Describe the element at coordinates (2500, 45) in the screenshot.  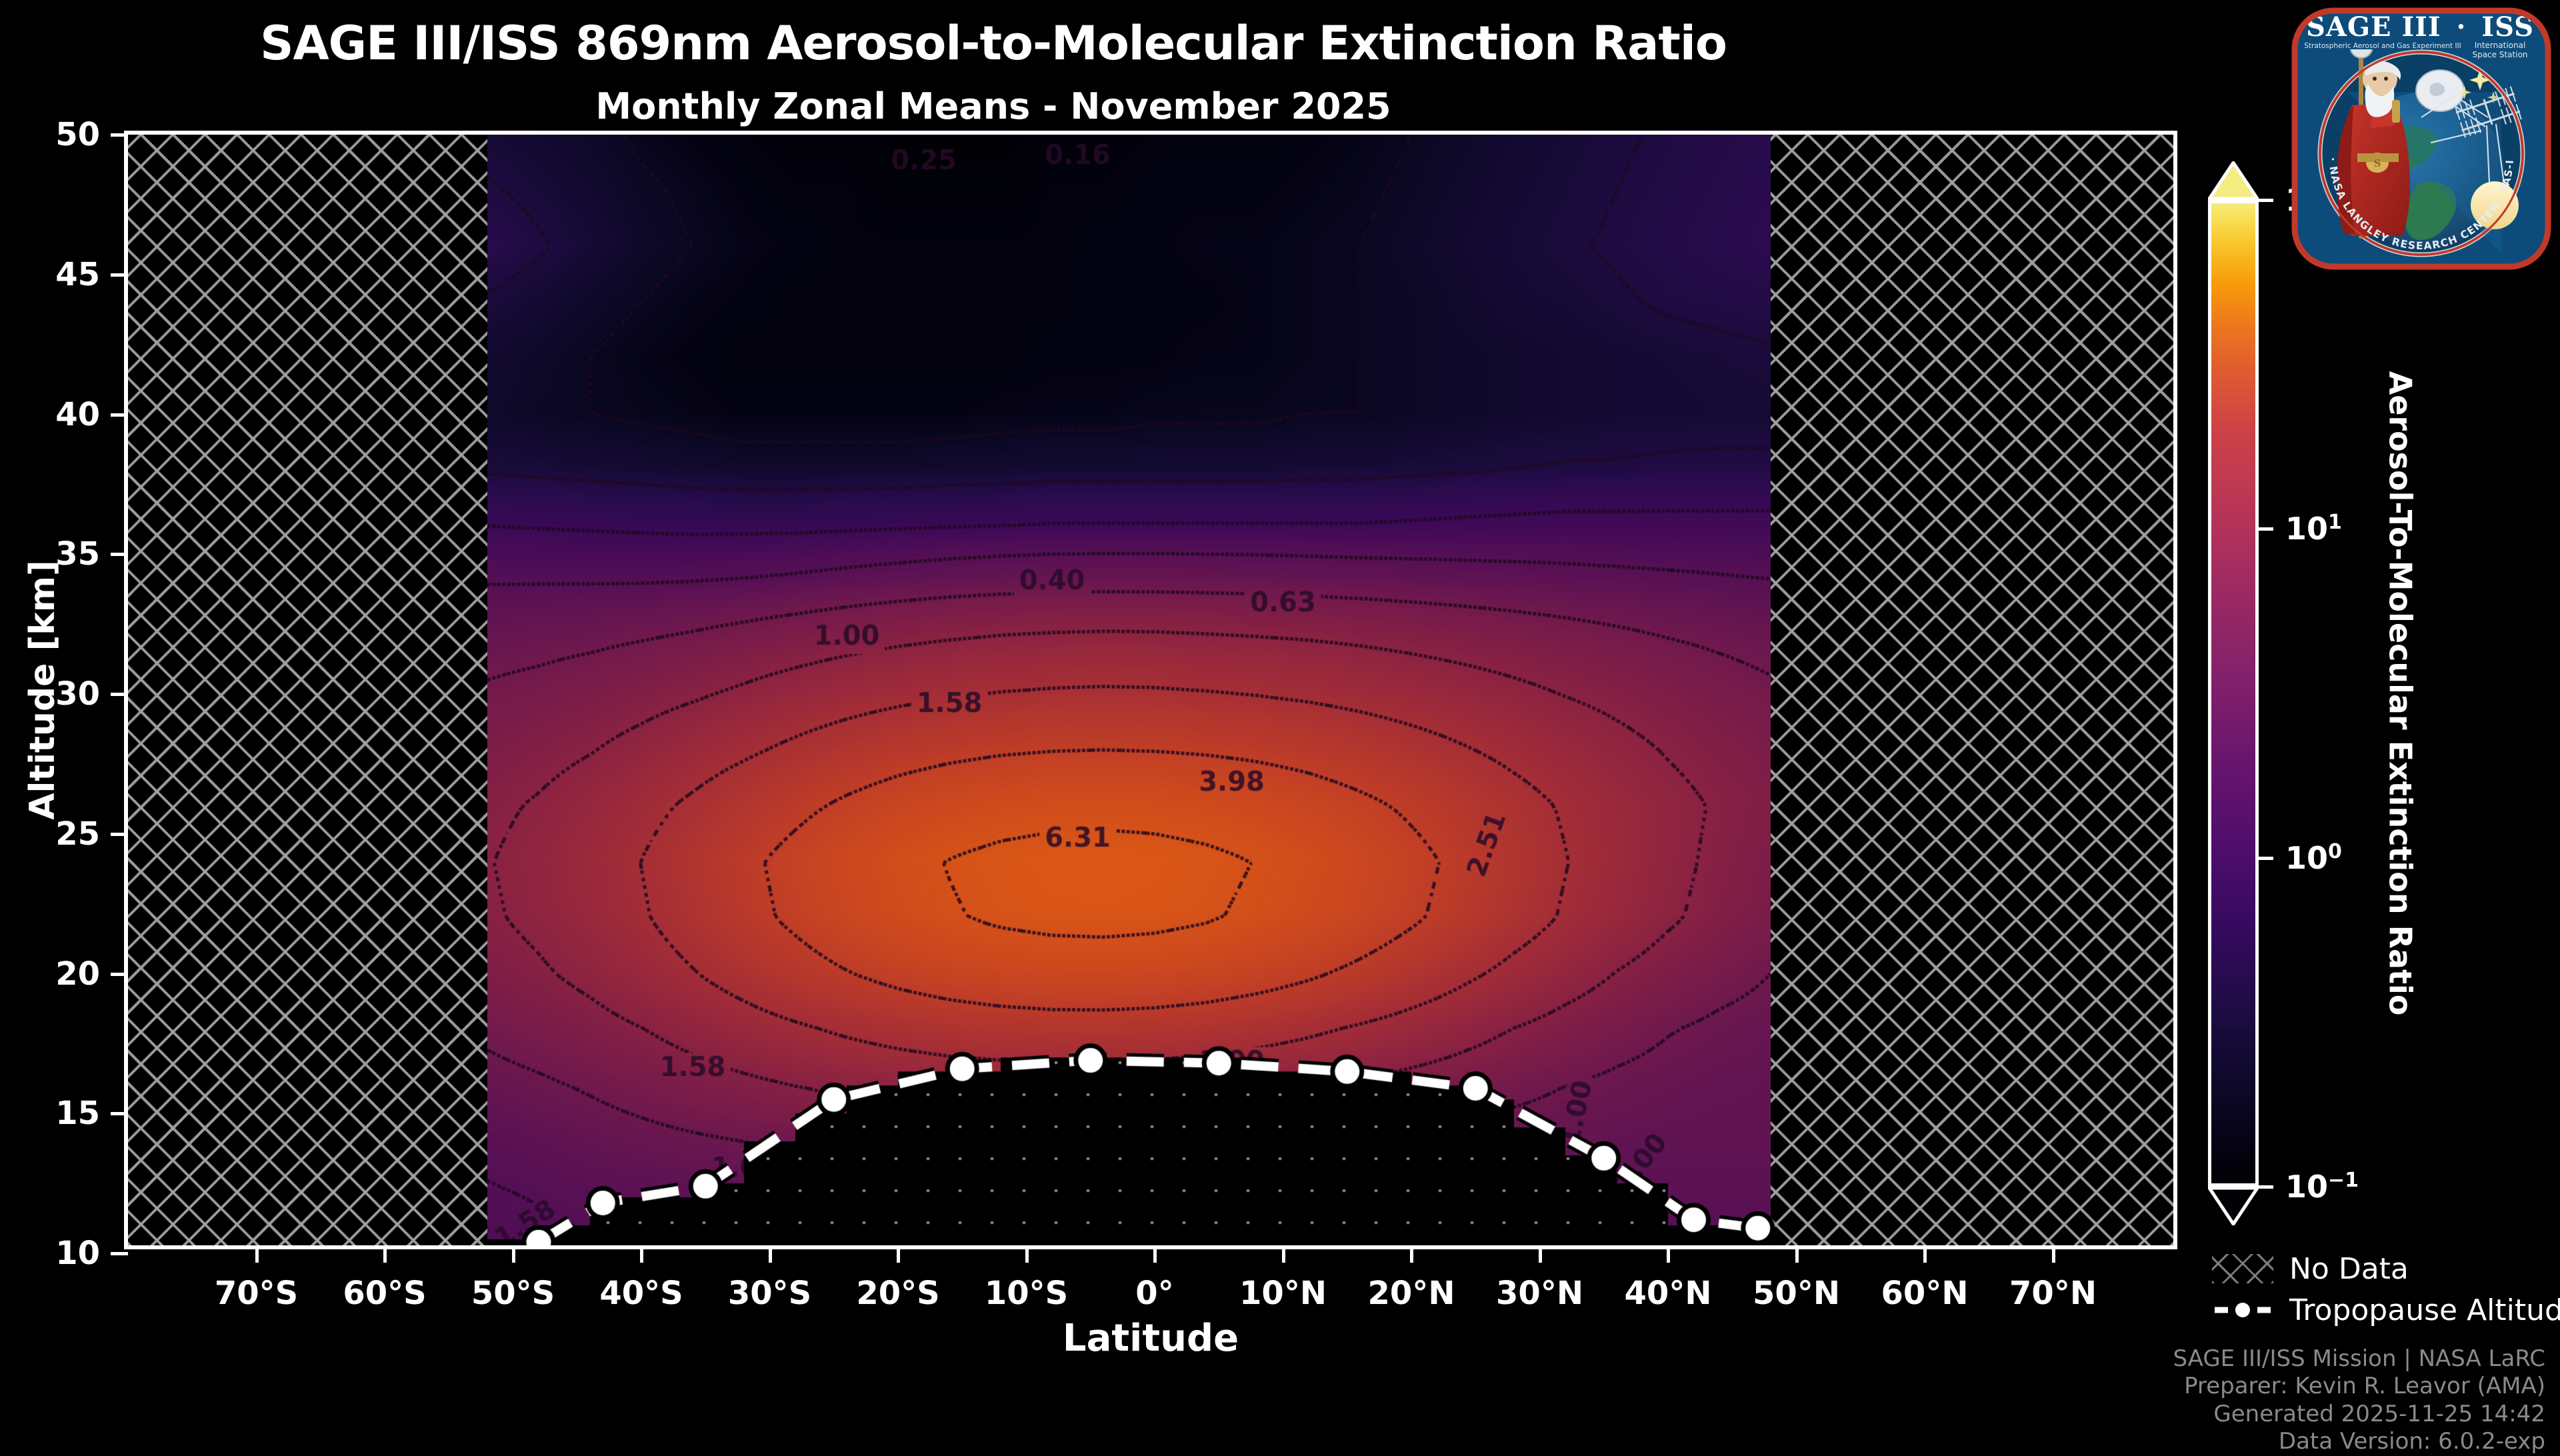
I see `logo-platform-subtitle-1: International` at that location.